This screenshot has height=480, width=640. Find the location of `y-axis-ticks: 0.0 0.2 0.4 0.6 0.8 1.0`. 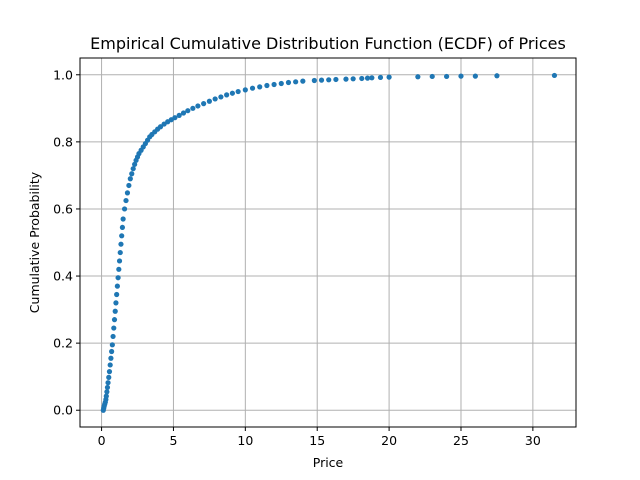

y-axis-ticks: 0.0 0.2 0.4 0.6 0.8 1.0 is located at coordinates (66, 242).